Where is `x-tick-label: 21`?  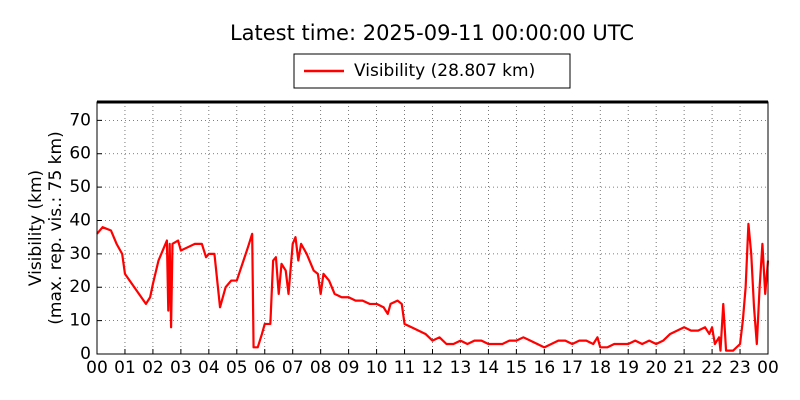 x-tick-label: 21 is located at coordinates (684, 368).